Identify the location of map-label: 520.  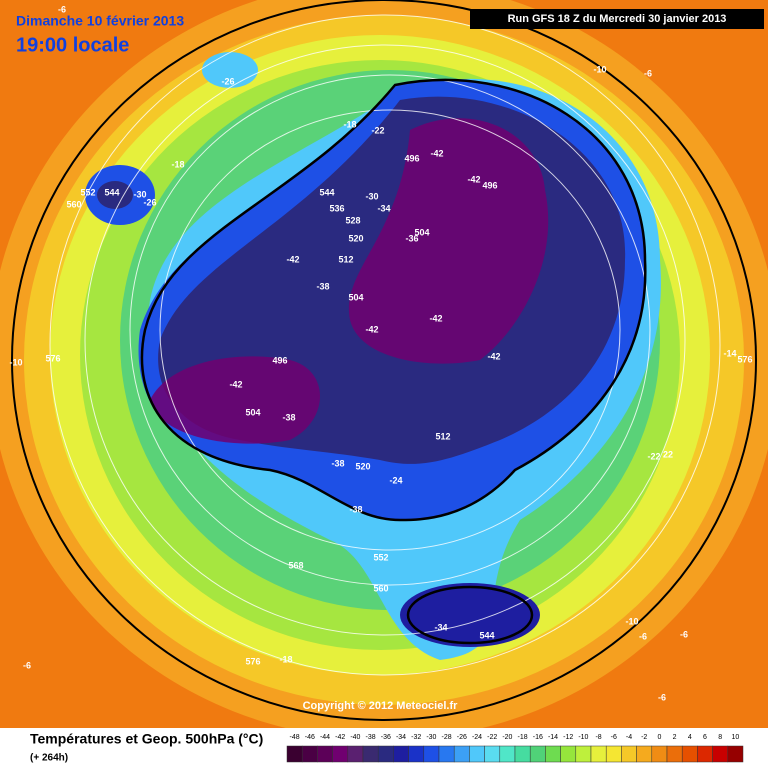
(355, 238).